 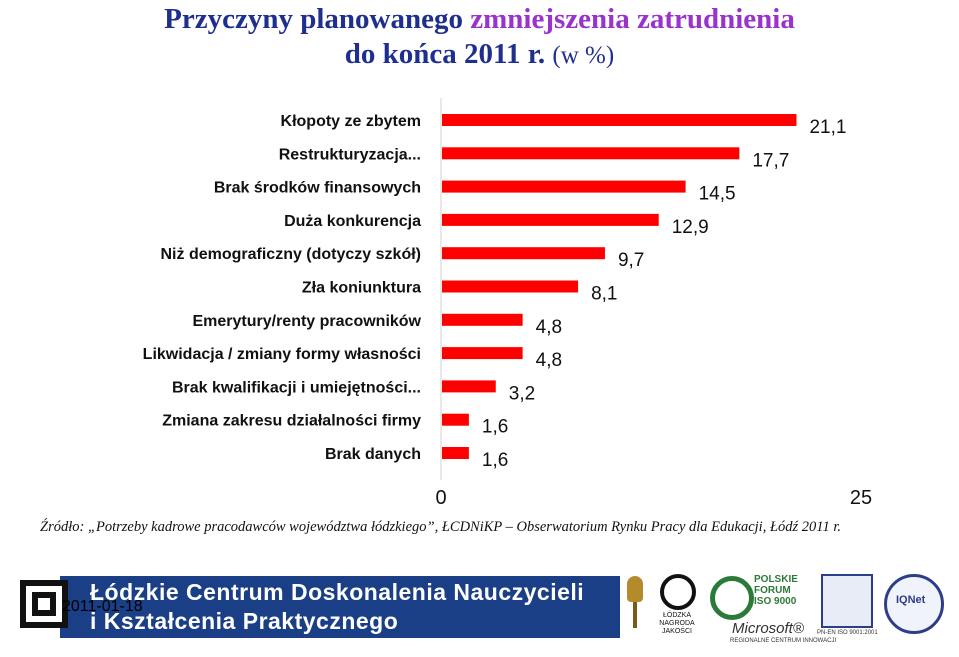 What do you see at coordinates (44, 604) in the screenshot?
I see `square-logo-icon` at bounding box center [44, 604].